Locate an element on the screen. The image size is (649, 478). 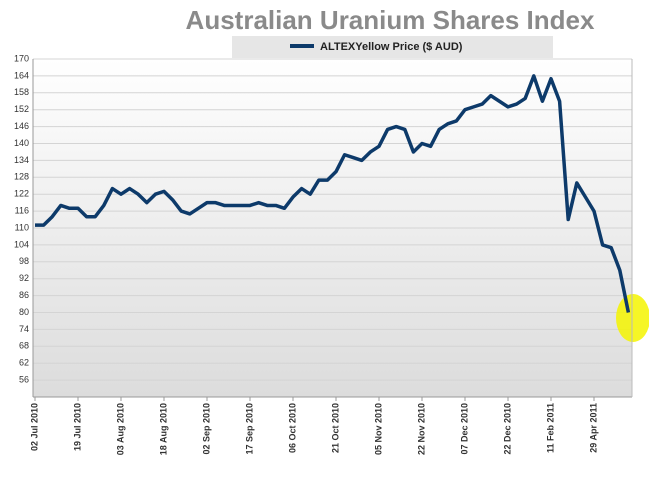
y-tick-label: 116 is located at coordinates (22, 210).